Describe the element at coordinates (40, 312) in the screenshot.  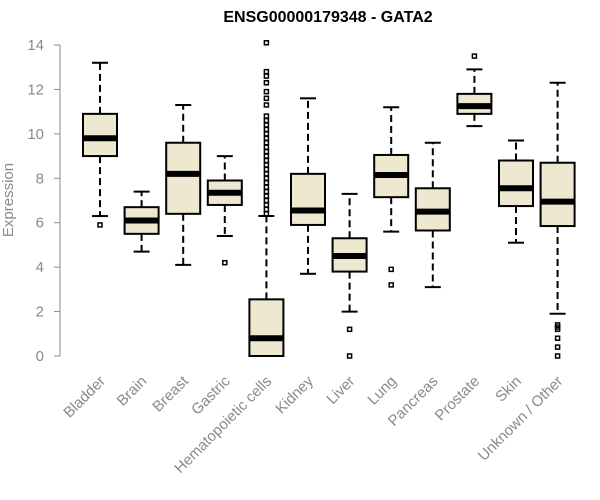
I see `y-tick-label-1: 2` at that location.